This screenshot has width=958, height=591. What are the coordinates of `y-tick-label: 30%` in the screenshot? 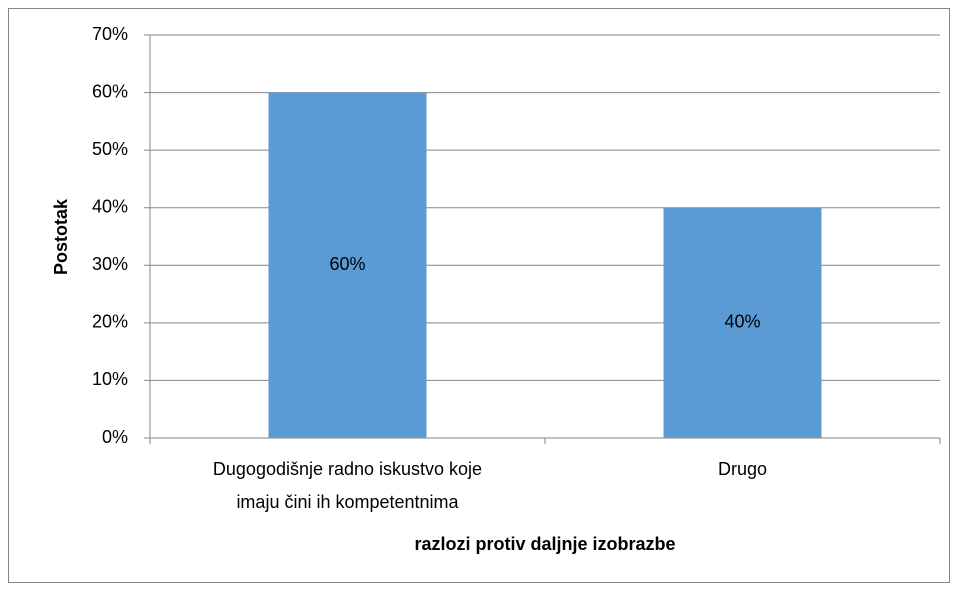 It's located at (110, 264).